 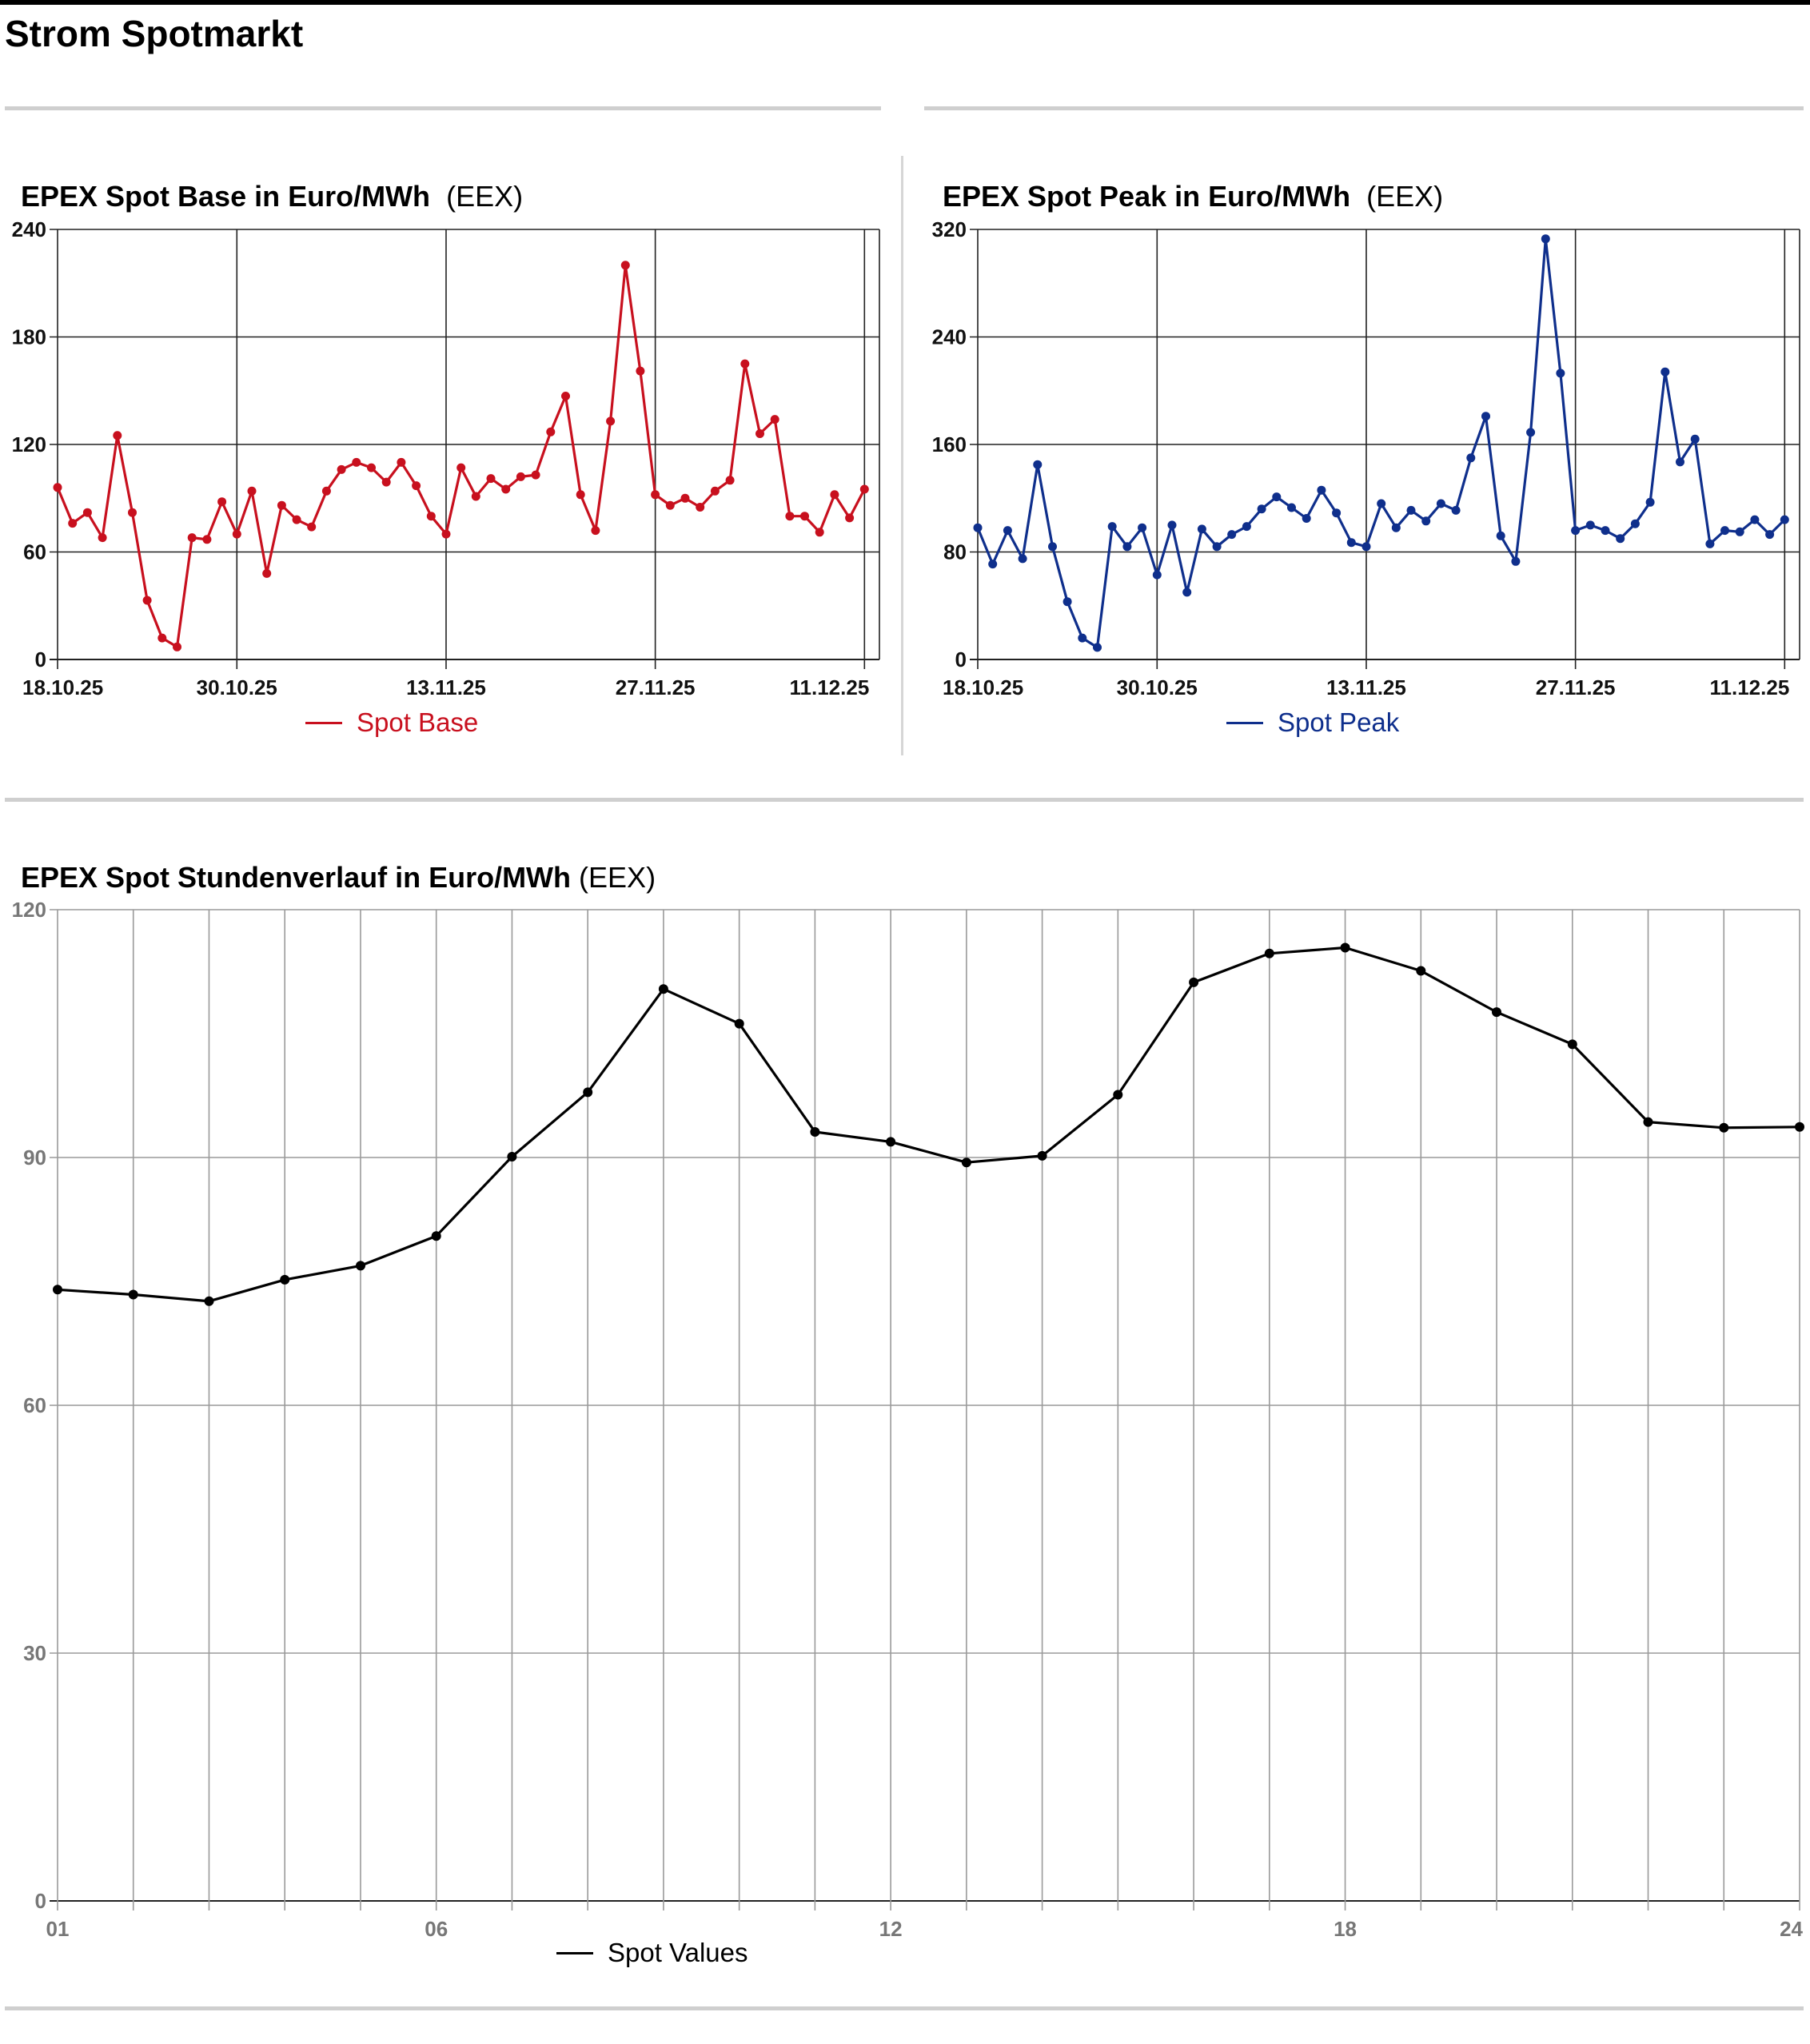 I want to click on series-line-peak, so click(x=1381, y=443).